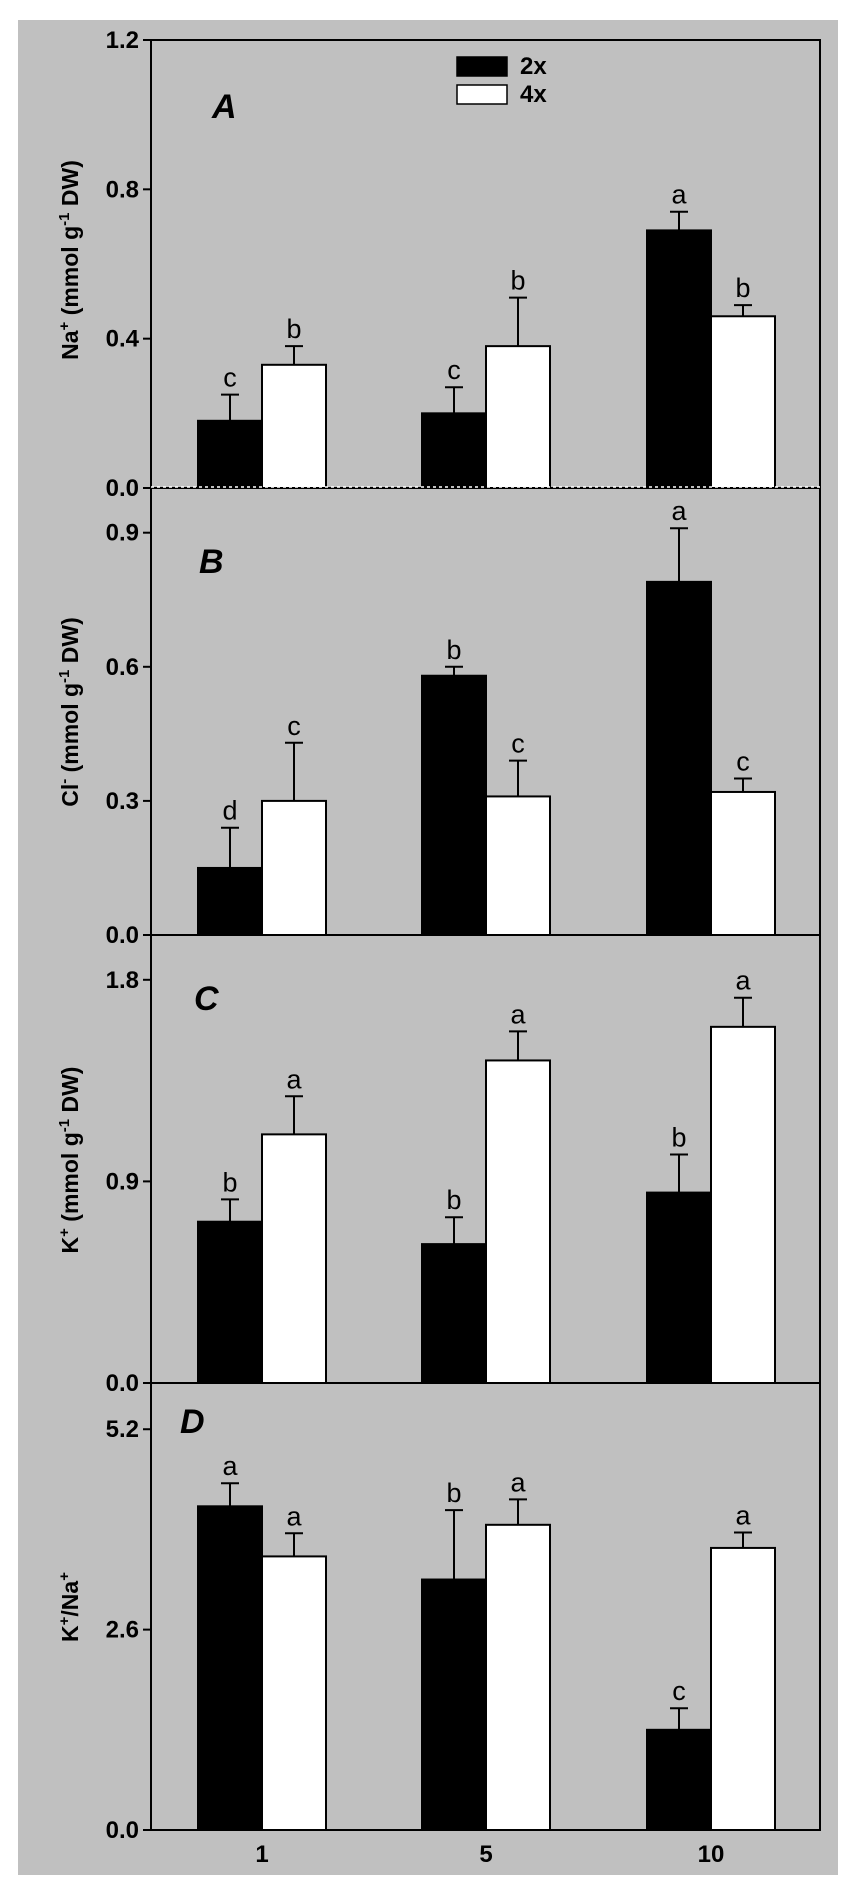 Image resolution: width=858 pixels, height=1899 pixels. Describe the element at coordinates (122, 1429) in the screenshot. I see `y-tick-label: 5.2` at that location.